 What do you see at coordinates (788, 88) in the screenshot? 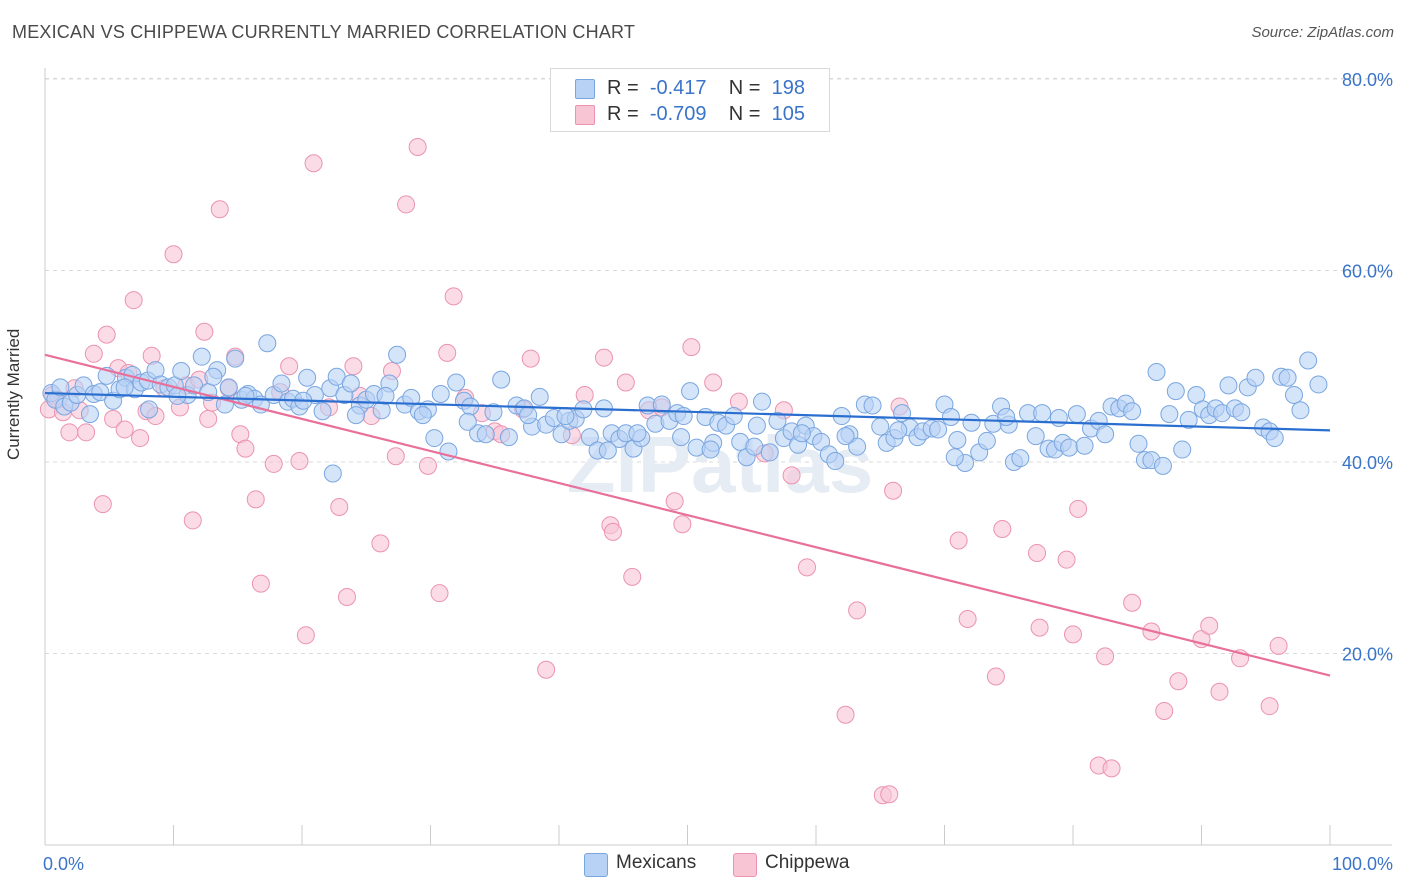
I see `n-value: 198` at bounding box center [788, 88].